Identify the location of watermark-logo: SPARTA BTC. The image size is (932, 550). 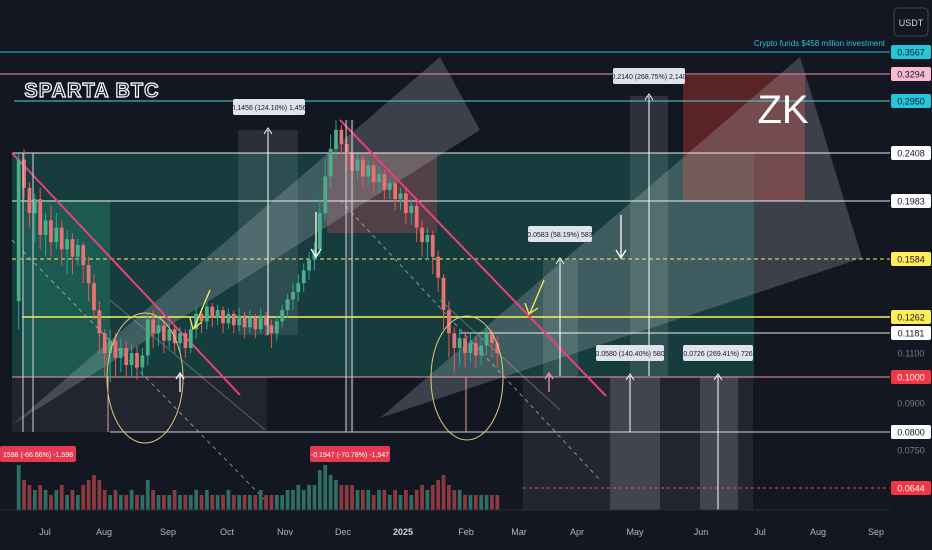
(91, 90).